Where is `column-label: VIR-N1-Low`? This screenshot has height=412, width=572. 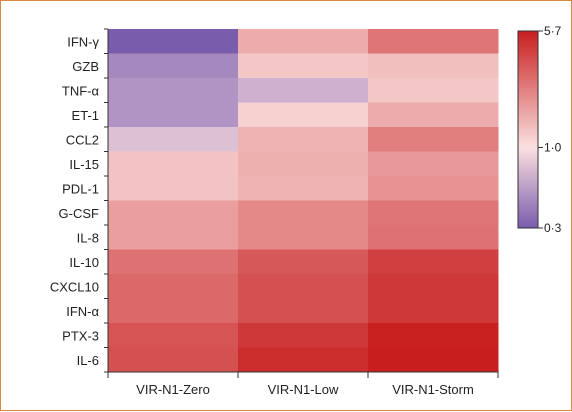
column-label: VIR-N1-Low is located at coordinates (303, 389).